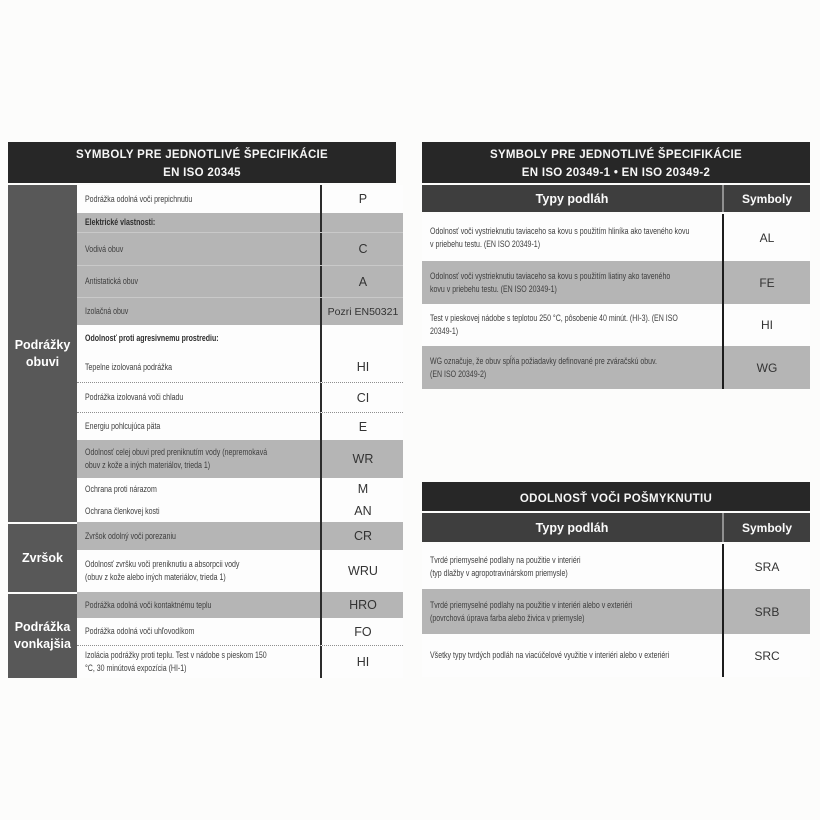 The image size is (820, 820). What do you see at coordinates (42, 557) in the screenshot?
I see `category-zvrsok: Zvršok` at bounding box center [42, 557].